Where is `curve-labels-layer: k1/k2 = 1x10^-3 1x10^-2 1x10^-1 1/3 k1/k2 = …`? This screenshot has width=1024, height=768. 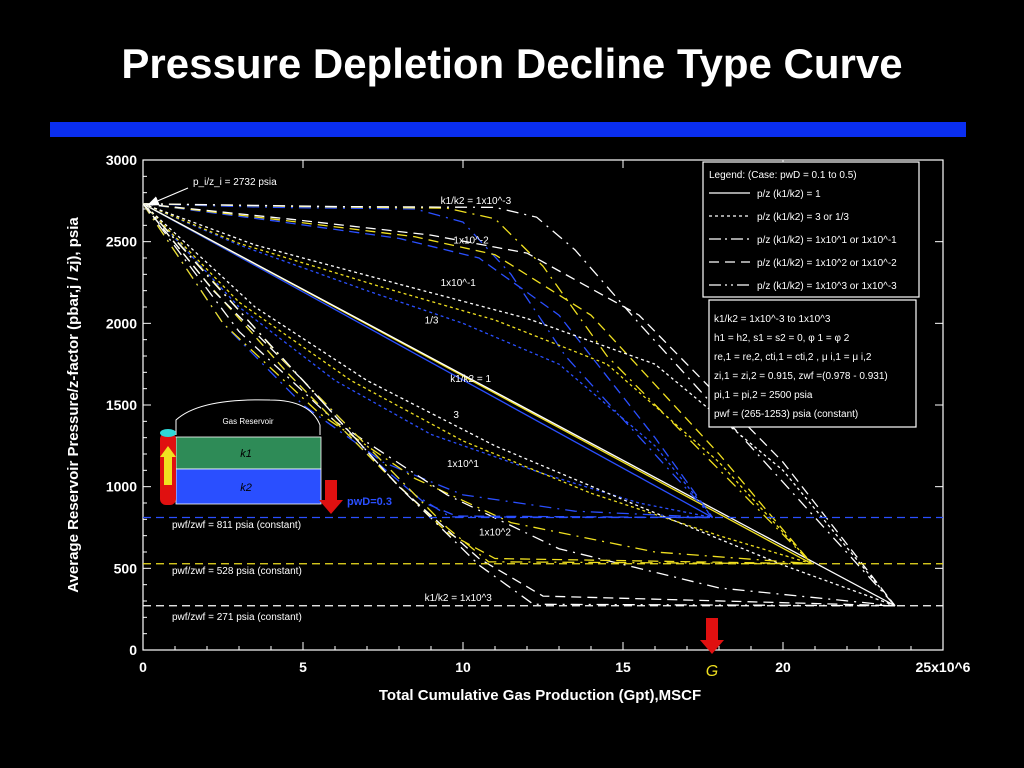
curve-labels-layer: k1/k2 = 1x10^-3 1x10^-2 1x10^-1 1/3 k1/k2 = … is located at coordinates (468, 400).